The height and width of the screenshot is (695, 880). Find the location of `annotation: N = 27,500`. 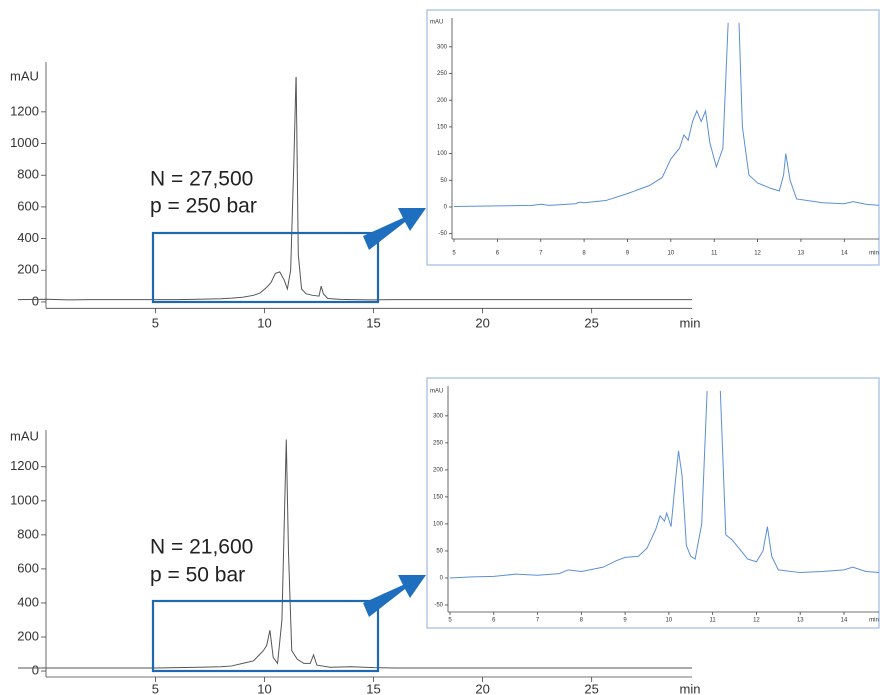

annotation: N = 27,500 is located at coordinates (201, 179).